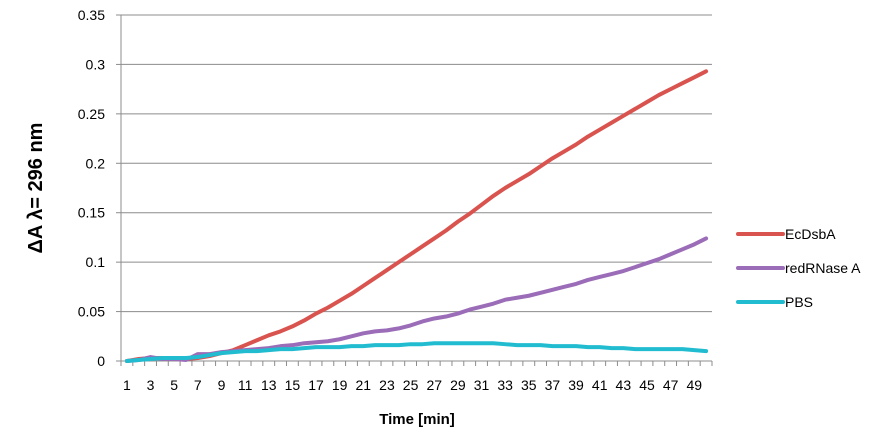 Image resolution: width=896 pixels, height=443 pixels. Describe the element at coordinates (799, 302) in the screenshot. I see `legend-entry-label: PBS` at that location.